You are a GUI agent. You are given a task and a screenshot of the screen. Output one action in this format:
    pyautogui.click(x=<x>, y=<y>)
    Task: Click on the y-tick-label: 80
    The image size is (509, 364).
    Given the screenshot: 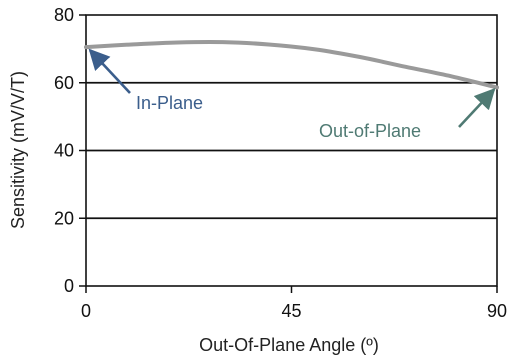 What is the action you would take?
    pyautogui.click(x=64, y=15)
    